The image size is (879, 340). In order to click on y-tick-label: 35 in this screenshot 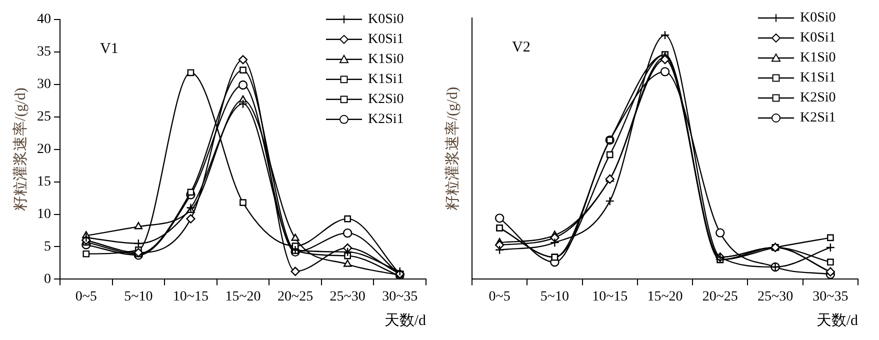, I will do `click(44, 52)`.